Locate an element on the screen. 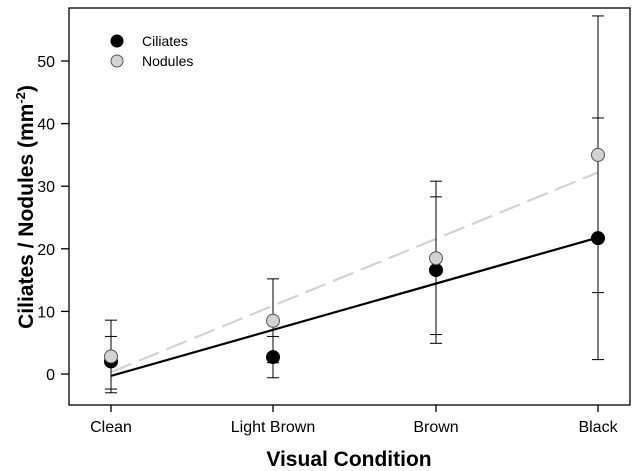 The image size is (634, 471). svg-text: Ciliates / Nodules (mm-2) is located at coordinates (25, 207).